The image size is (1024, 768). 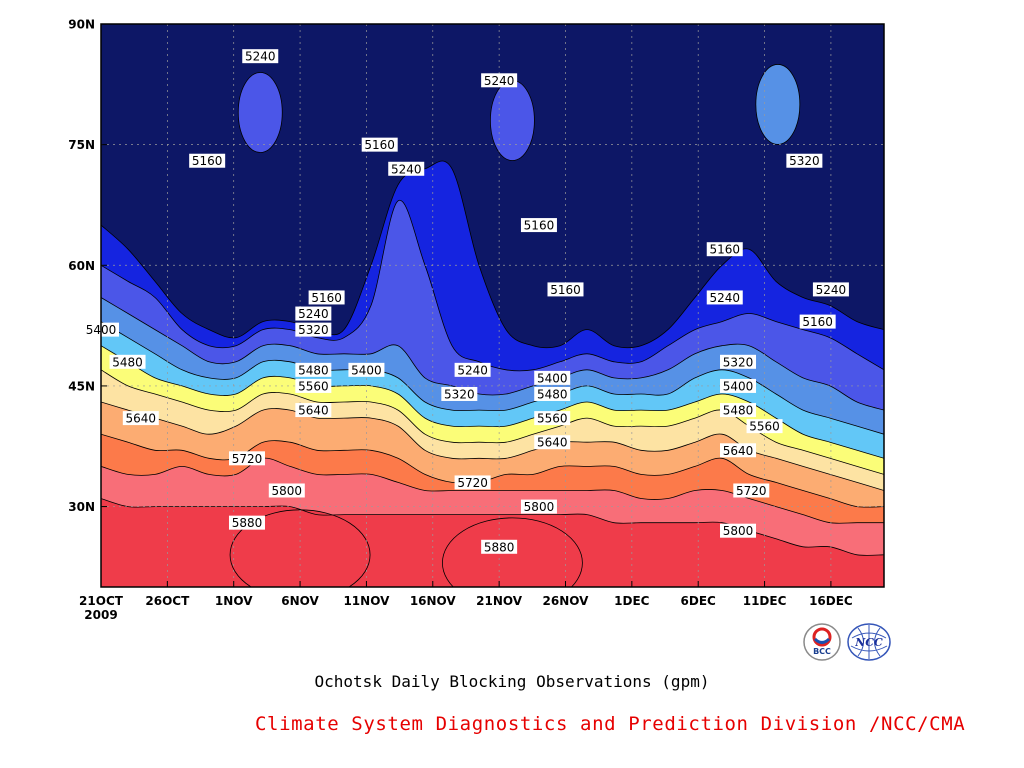 What do you see at coordinates (822, 642) in the screenshot?
I see `bcc-logo: BCC` at bounding box center [822, 642].